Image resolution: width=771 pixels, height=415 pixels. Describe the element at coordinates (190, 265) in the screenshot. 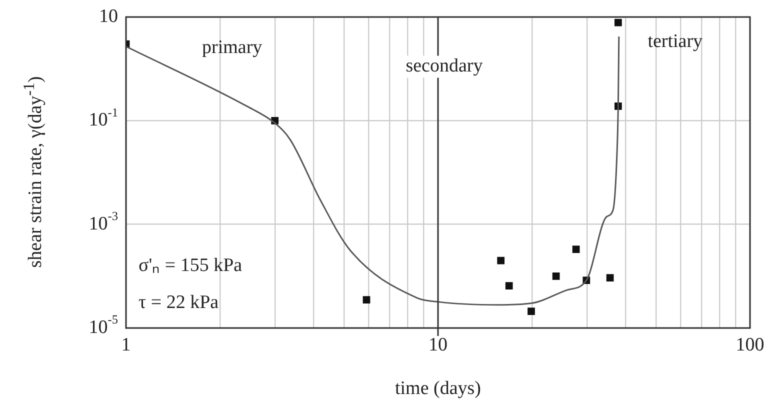

I see `annotation: σ'ₙ = 155 kPa` at that location.